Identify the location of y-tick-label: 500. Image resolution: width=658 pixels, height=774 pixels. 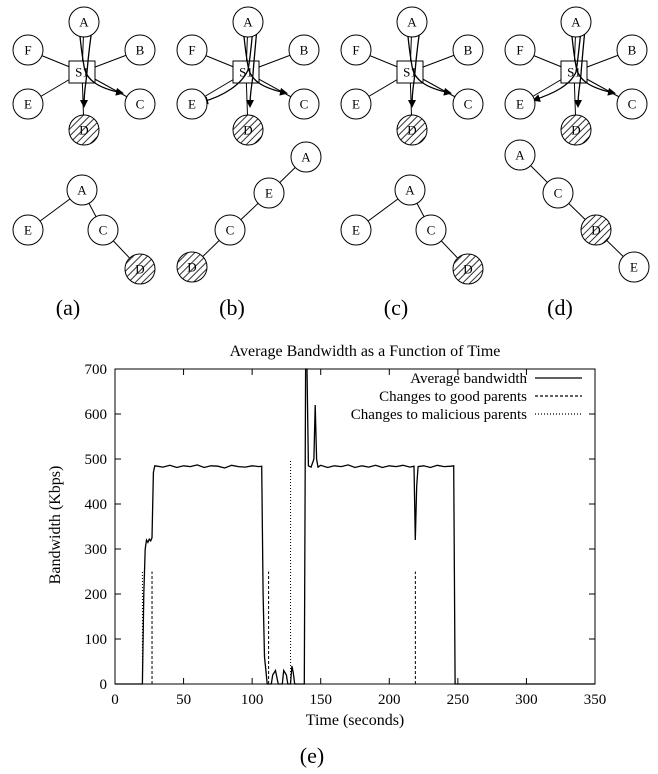
(96, 460).